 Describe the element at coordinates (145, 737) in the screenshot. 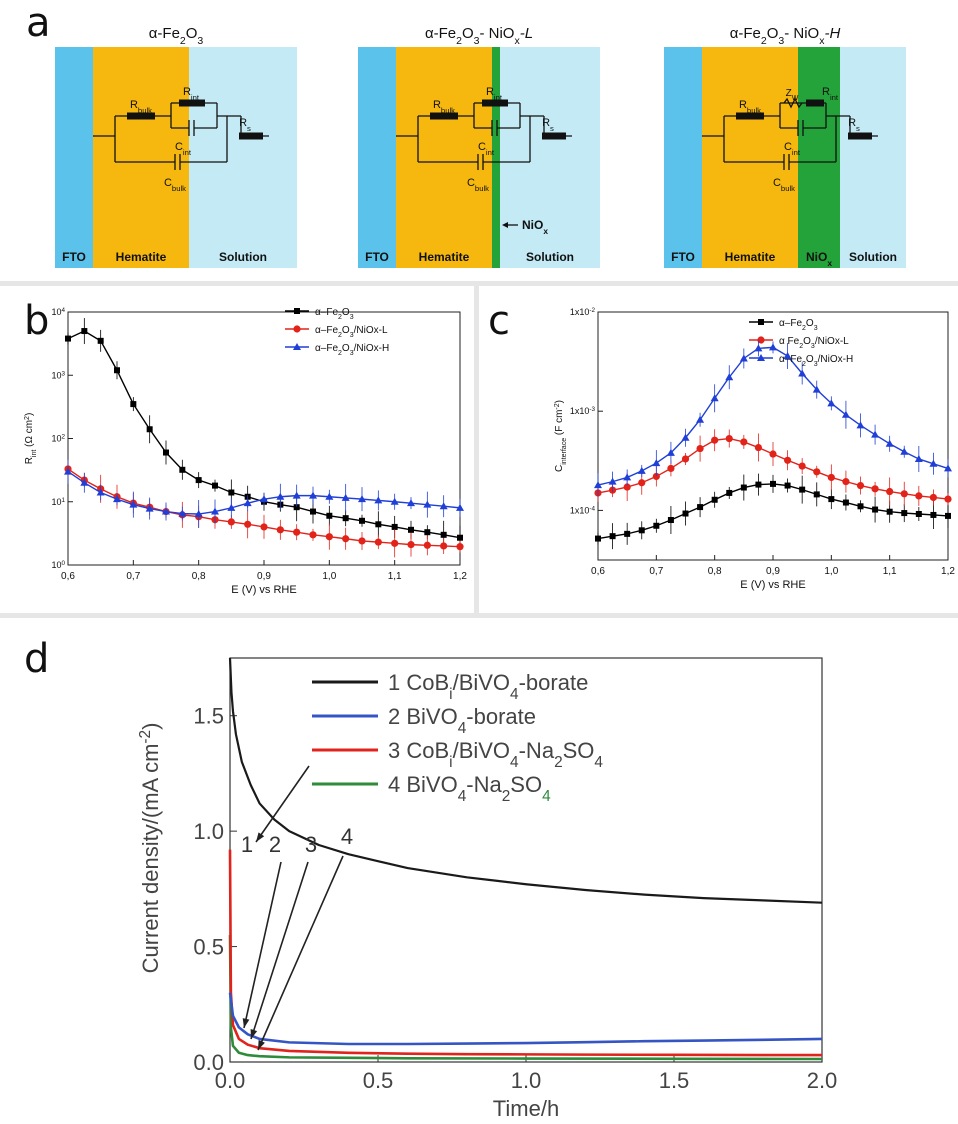

I see `y-axis-label-part: -2` at that location.